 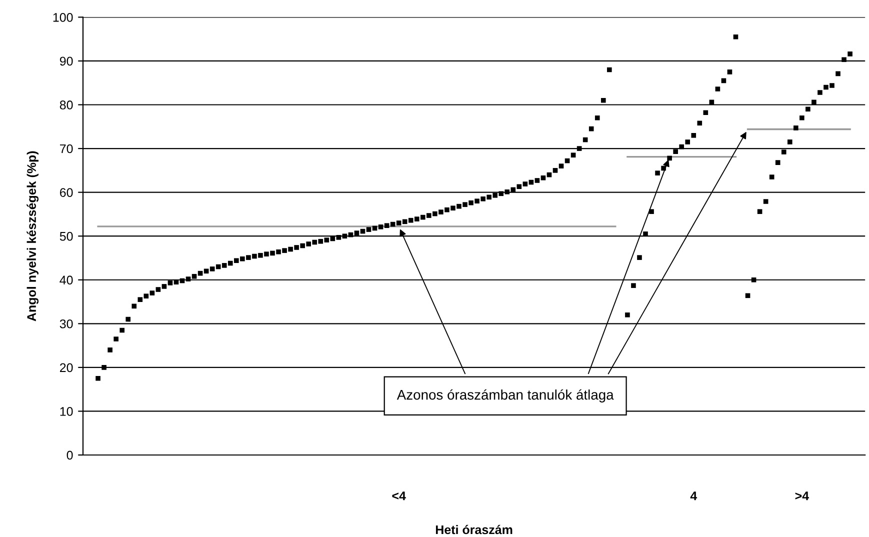 I want to click on y-tick-label: 0, so click(x=69, y=455).